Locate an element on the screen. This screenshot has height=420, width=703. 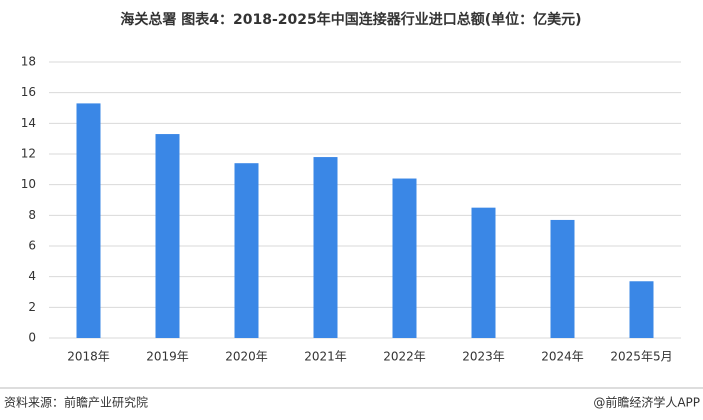
x-tick-label: 2018年 is located at coordinates (88, 357).